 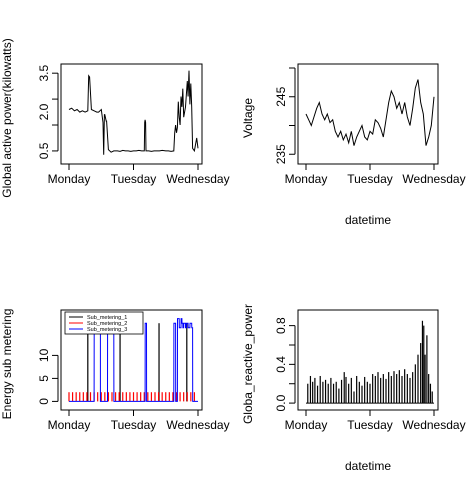 What do you see at coordinates (248, 364) in the screenshot?
I see `y-axis-label: Globa_reactive_power` at bounding box center [248, 364].